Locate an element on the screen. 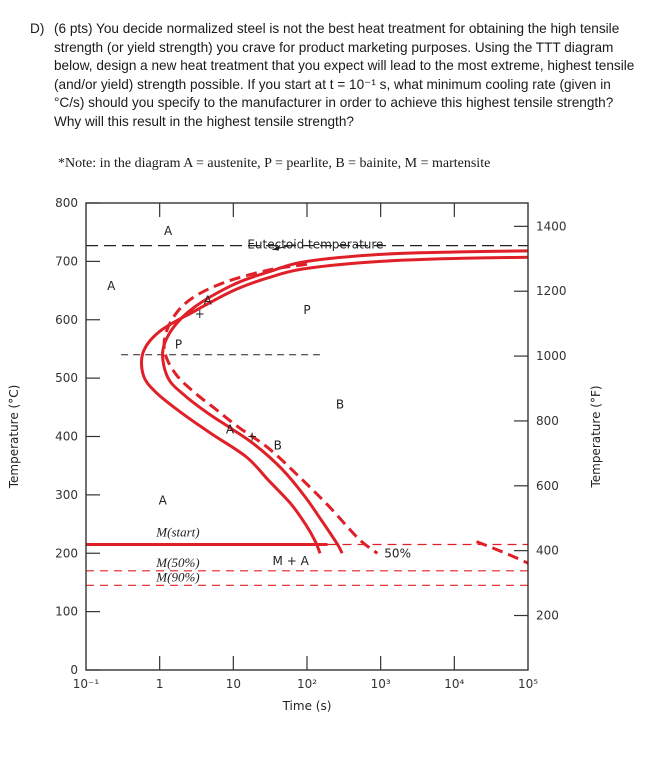 The height and width of the screenshot is (770, 652). y-tick-label-right: 1400 is located at coordinates (551, 226).